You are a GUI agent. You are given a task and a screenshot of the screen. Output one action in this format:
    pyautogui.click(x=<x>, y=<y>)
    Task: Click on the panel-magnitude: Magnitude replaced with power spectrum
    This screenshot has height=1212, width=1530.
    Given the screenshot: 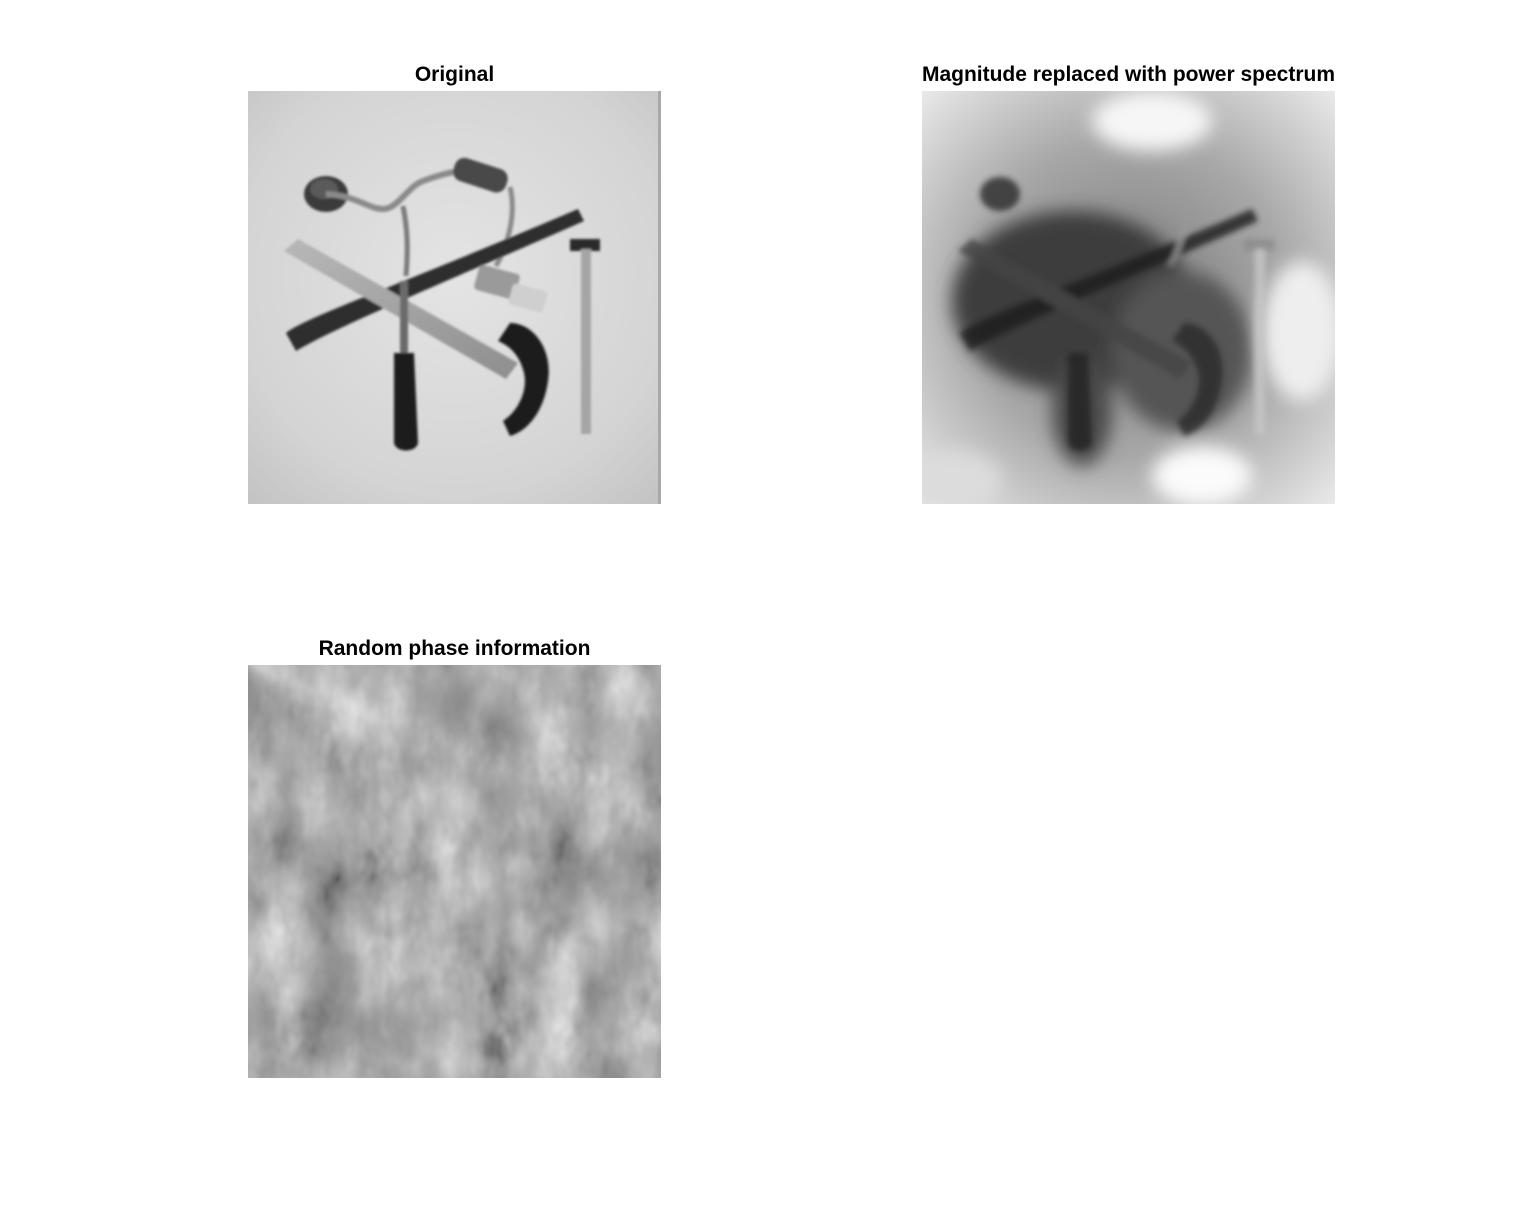 What is the action you would take?
    pyautogui.click(x=1128, y=283)
    